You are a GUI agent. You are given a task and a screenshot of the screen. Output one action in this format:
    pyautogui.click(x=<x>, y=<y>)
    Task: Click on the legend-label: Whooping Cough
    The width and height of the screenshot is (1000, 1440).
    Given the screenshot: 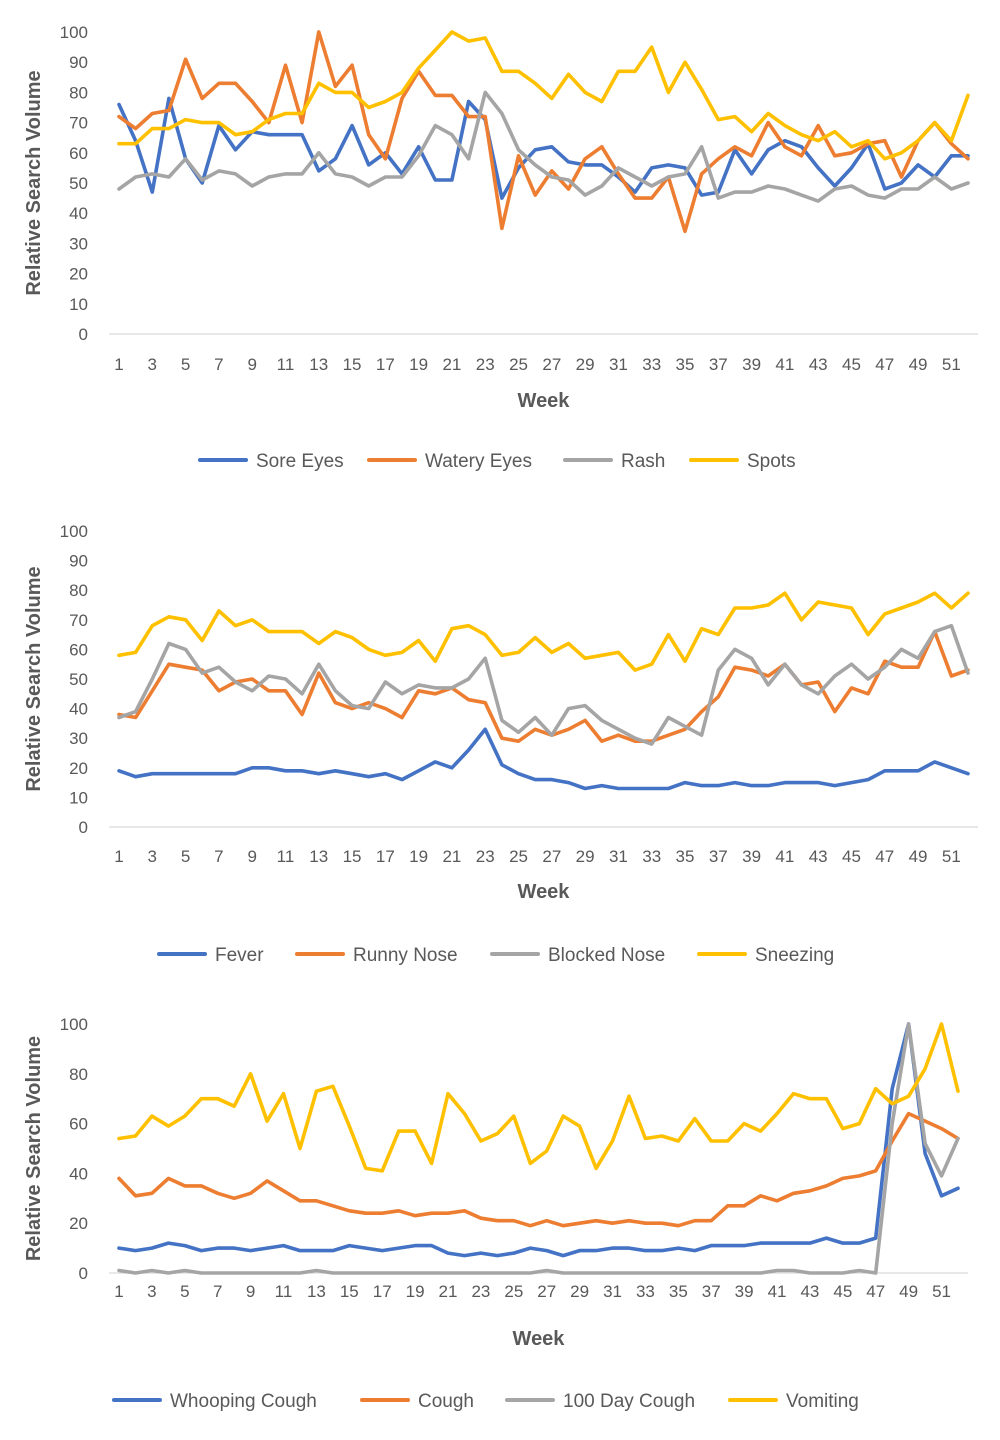 What is the action you would take?
    pyautogui.click(x=243, y=1401)
    